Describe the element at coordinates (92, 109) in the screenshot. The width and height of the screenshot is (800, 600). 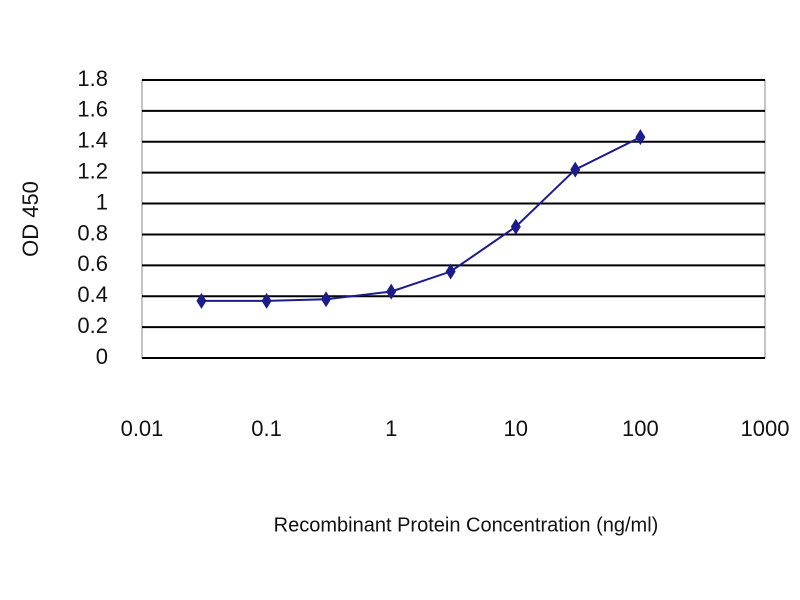
I see `y-tick-label: 1.6` at that location.